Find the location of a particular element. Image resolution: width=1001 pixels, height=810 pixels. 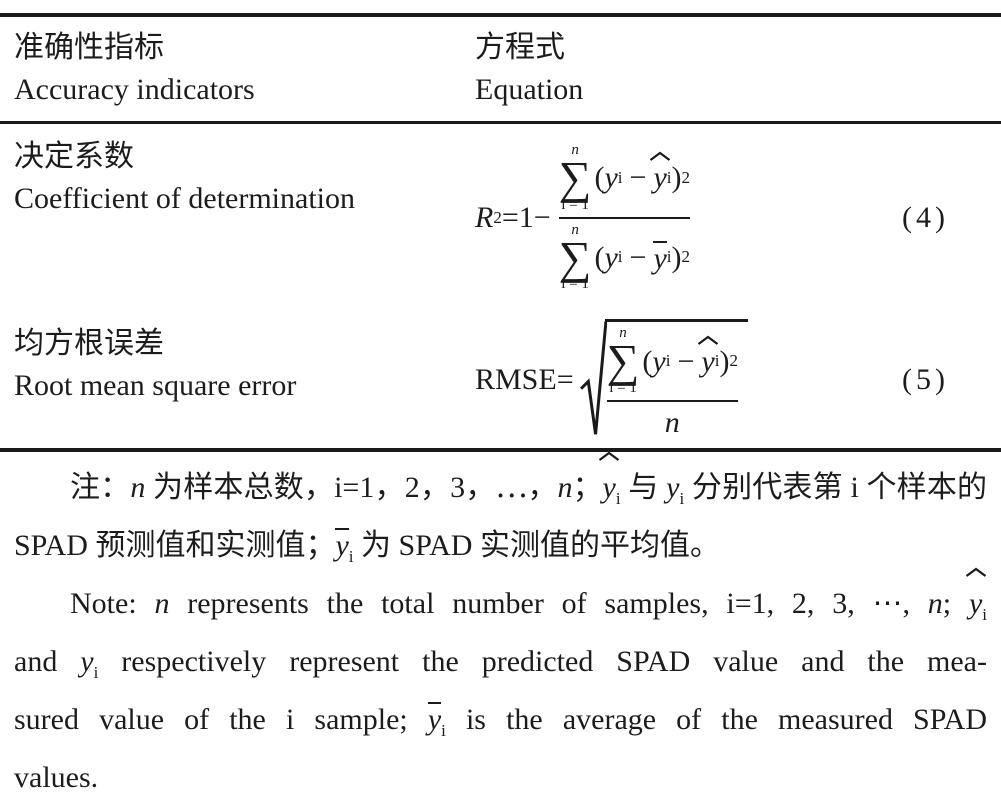

table-header-rule is located at coordinates (500, 122).